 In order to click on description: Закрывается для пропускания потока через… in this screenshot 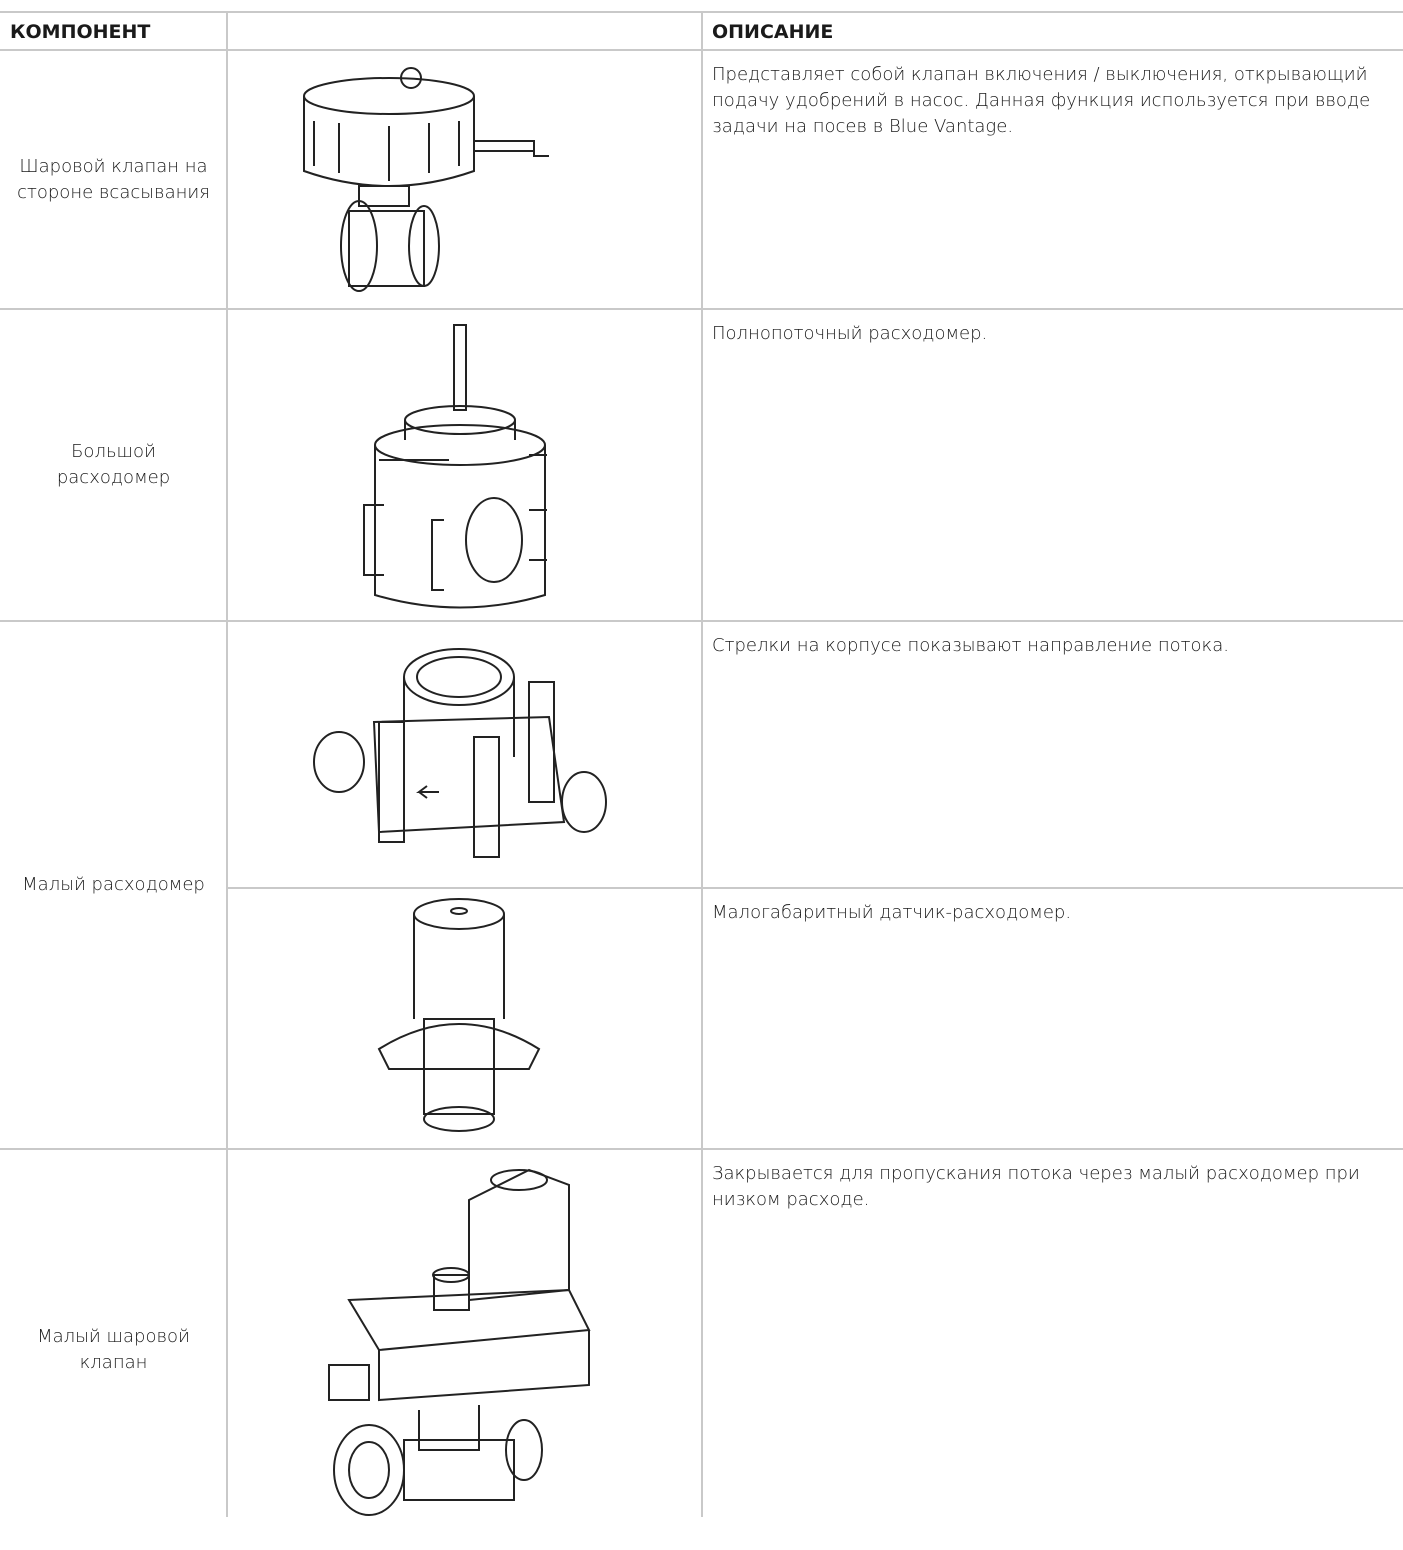, I will do `click(1036, 1186)`.